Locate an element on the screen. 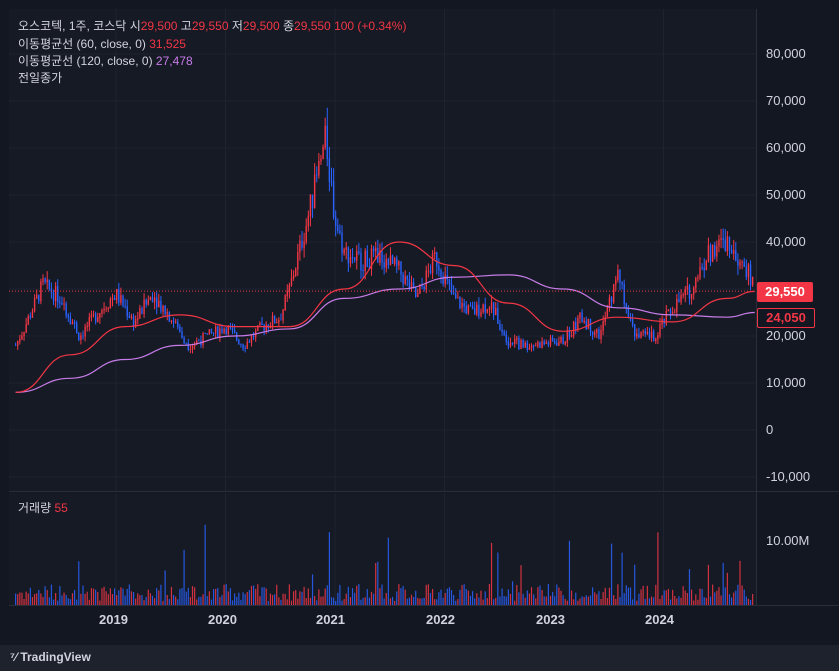 This screenshot has width=839, height=671. footer-bar: ⁷⁄ TradingView is located at coordinates (419, 658).